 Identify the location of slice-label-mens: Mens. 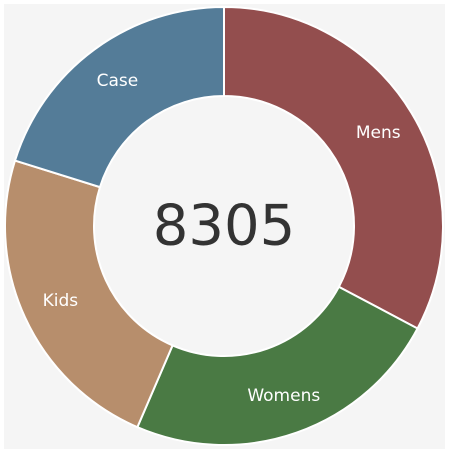
(378, 133).